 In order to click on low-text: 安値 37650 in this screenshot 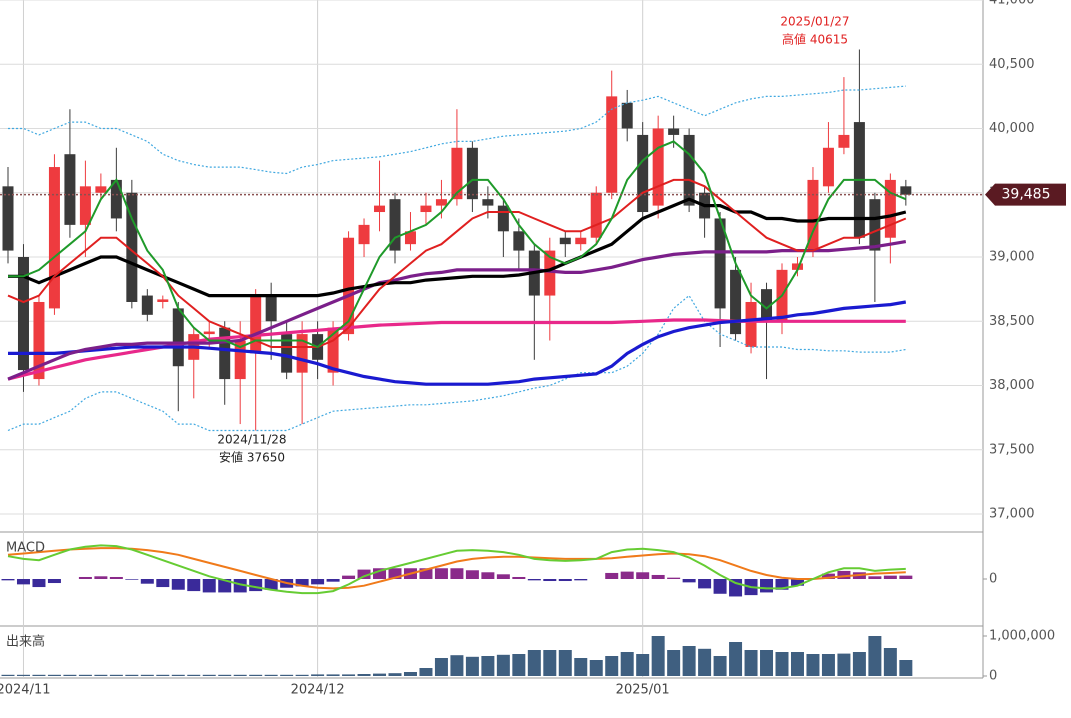, I will do `click(252, 457)`.